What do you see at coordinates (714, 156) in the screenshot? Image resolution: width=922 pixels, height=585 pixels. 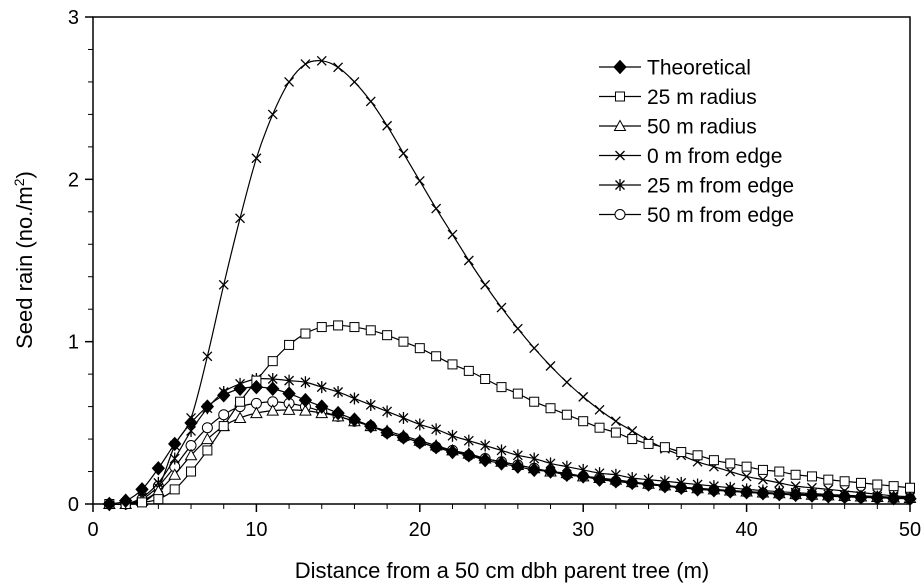 I see `legend-label: 0 m from edge` at bounding box center [714, 156].